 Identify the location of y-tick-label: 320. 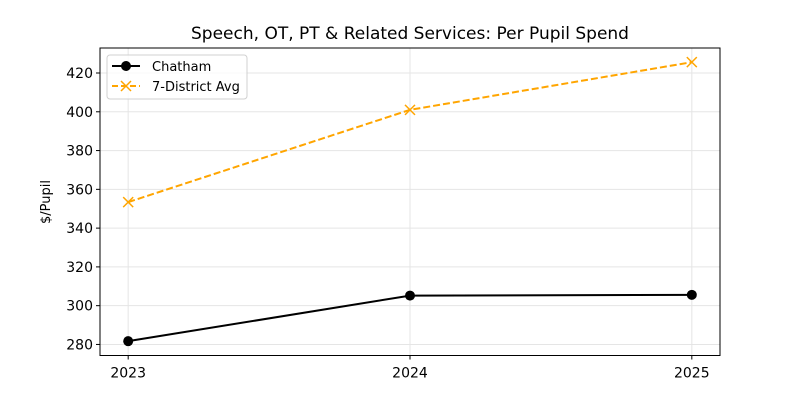
(79, 268).